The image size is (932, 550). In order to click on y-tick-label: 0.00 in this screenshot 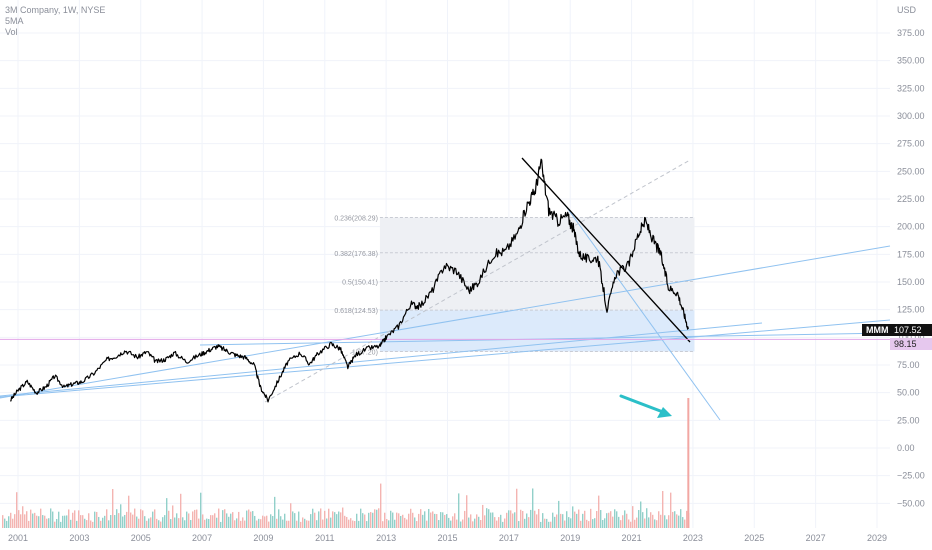, I will do `click(906, 448)`.